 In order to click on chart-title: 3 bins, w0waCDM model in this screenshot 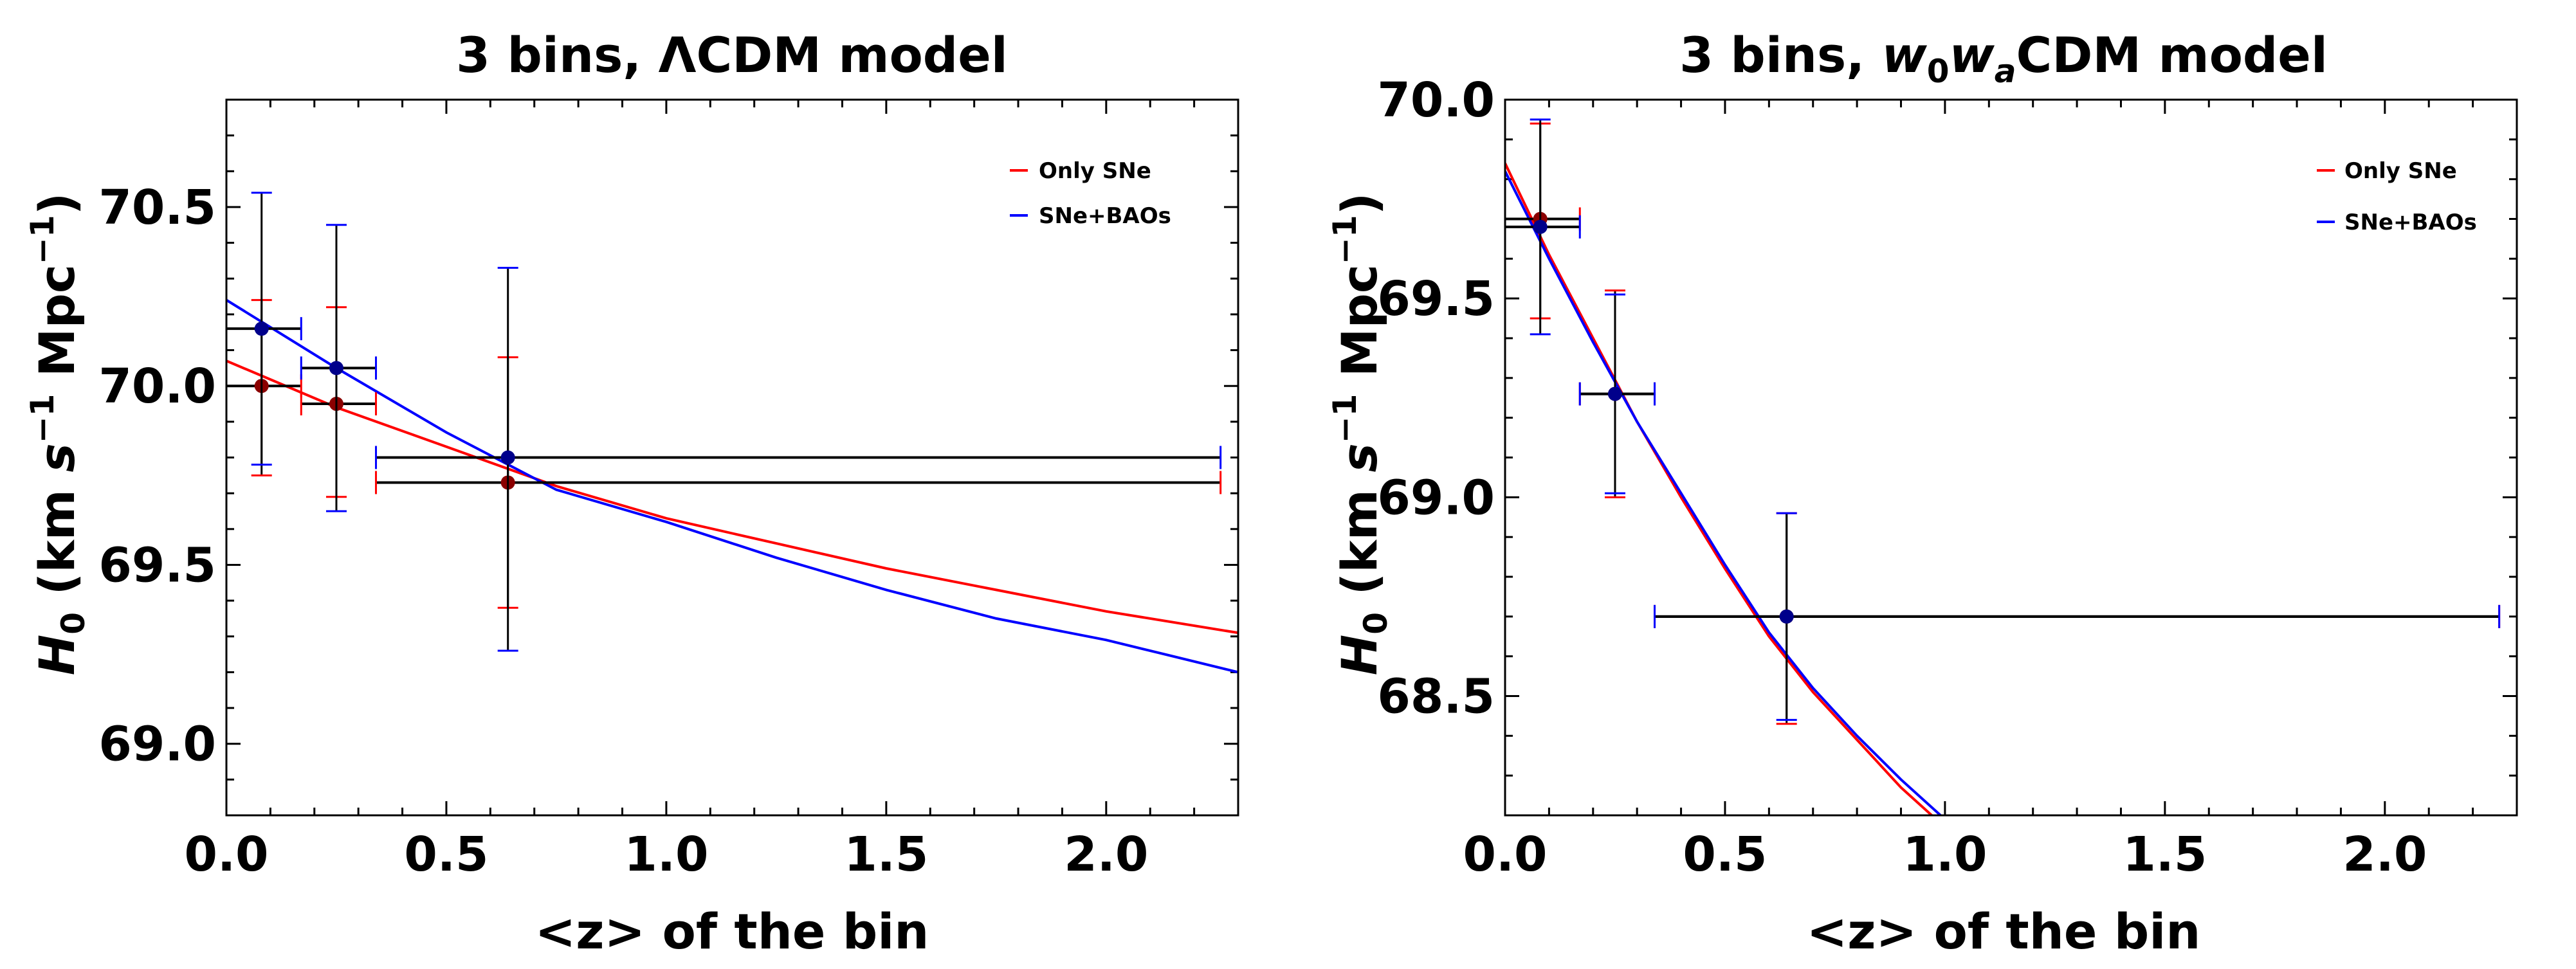, I will do `click(2003, 58)`.